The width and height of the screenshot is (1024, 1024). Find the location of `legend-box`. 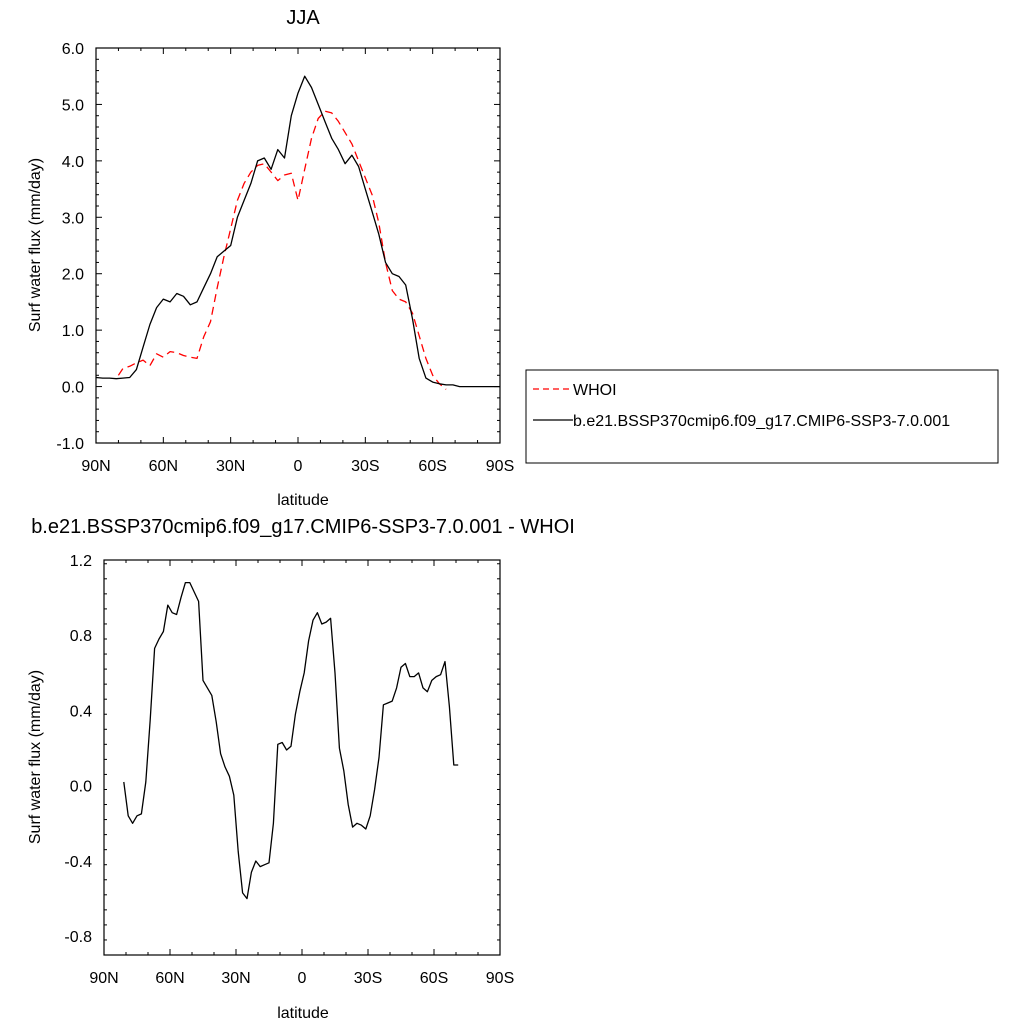

legend-box is located at coordinates (762, 416).